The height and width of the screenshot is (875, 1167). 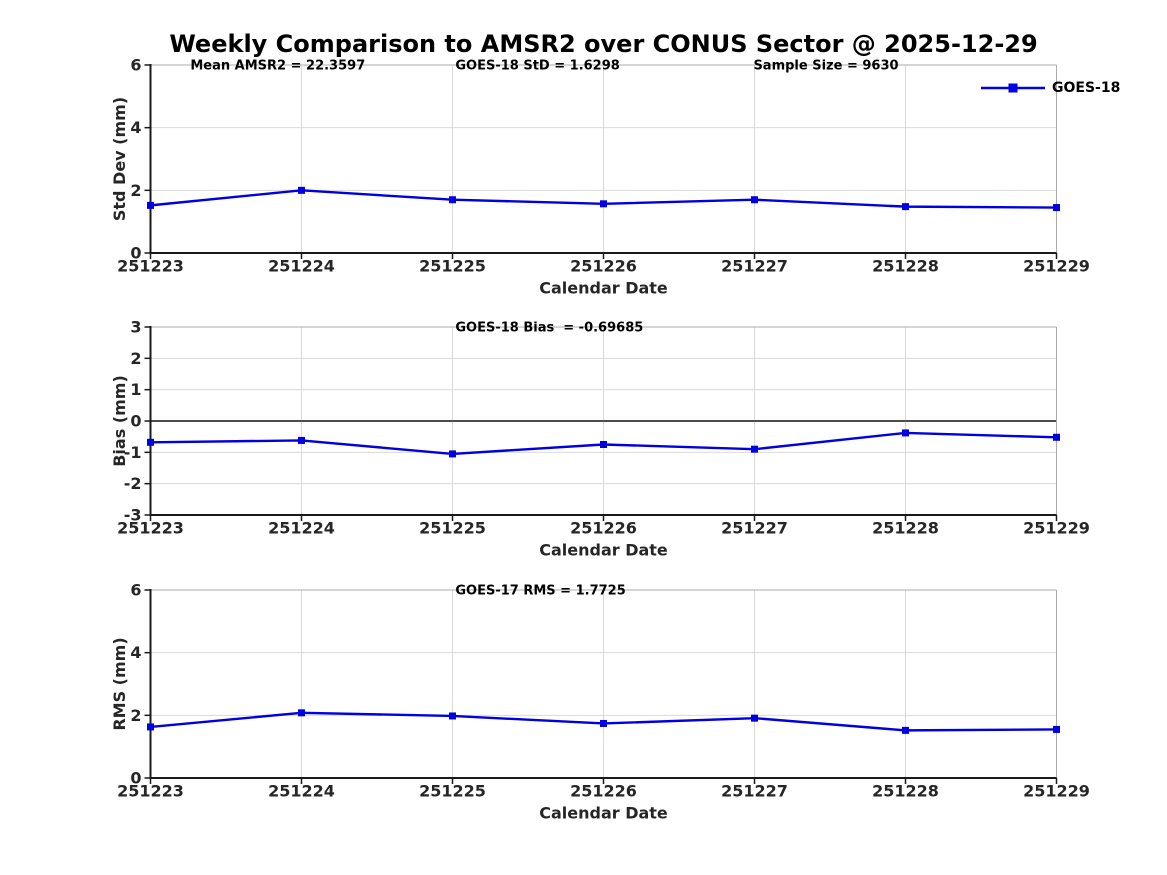 I want to click on subplot-annotation: Mean AMSR2 = 22.3597, so click(x=277, y=66).